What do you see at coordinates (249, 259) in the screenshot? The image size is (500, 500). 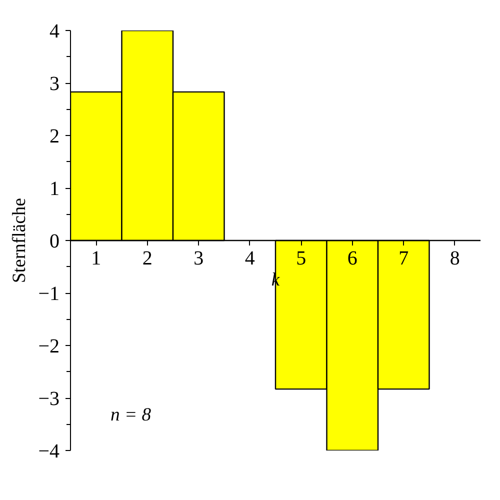 I see `x-tick-label: 4` at bounding box center [249, 259].